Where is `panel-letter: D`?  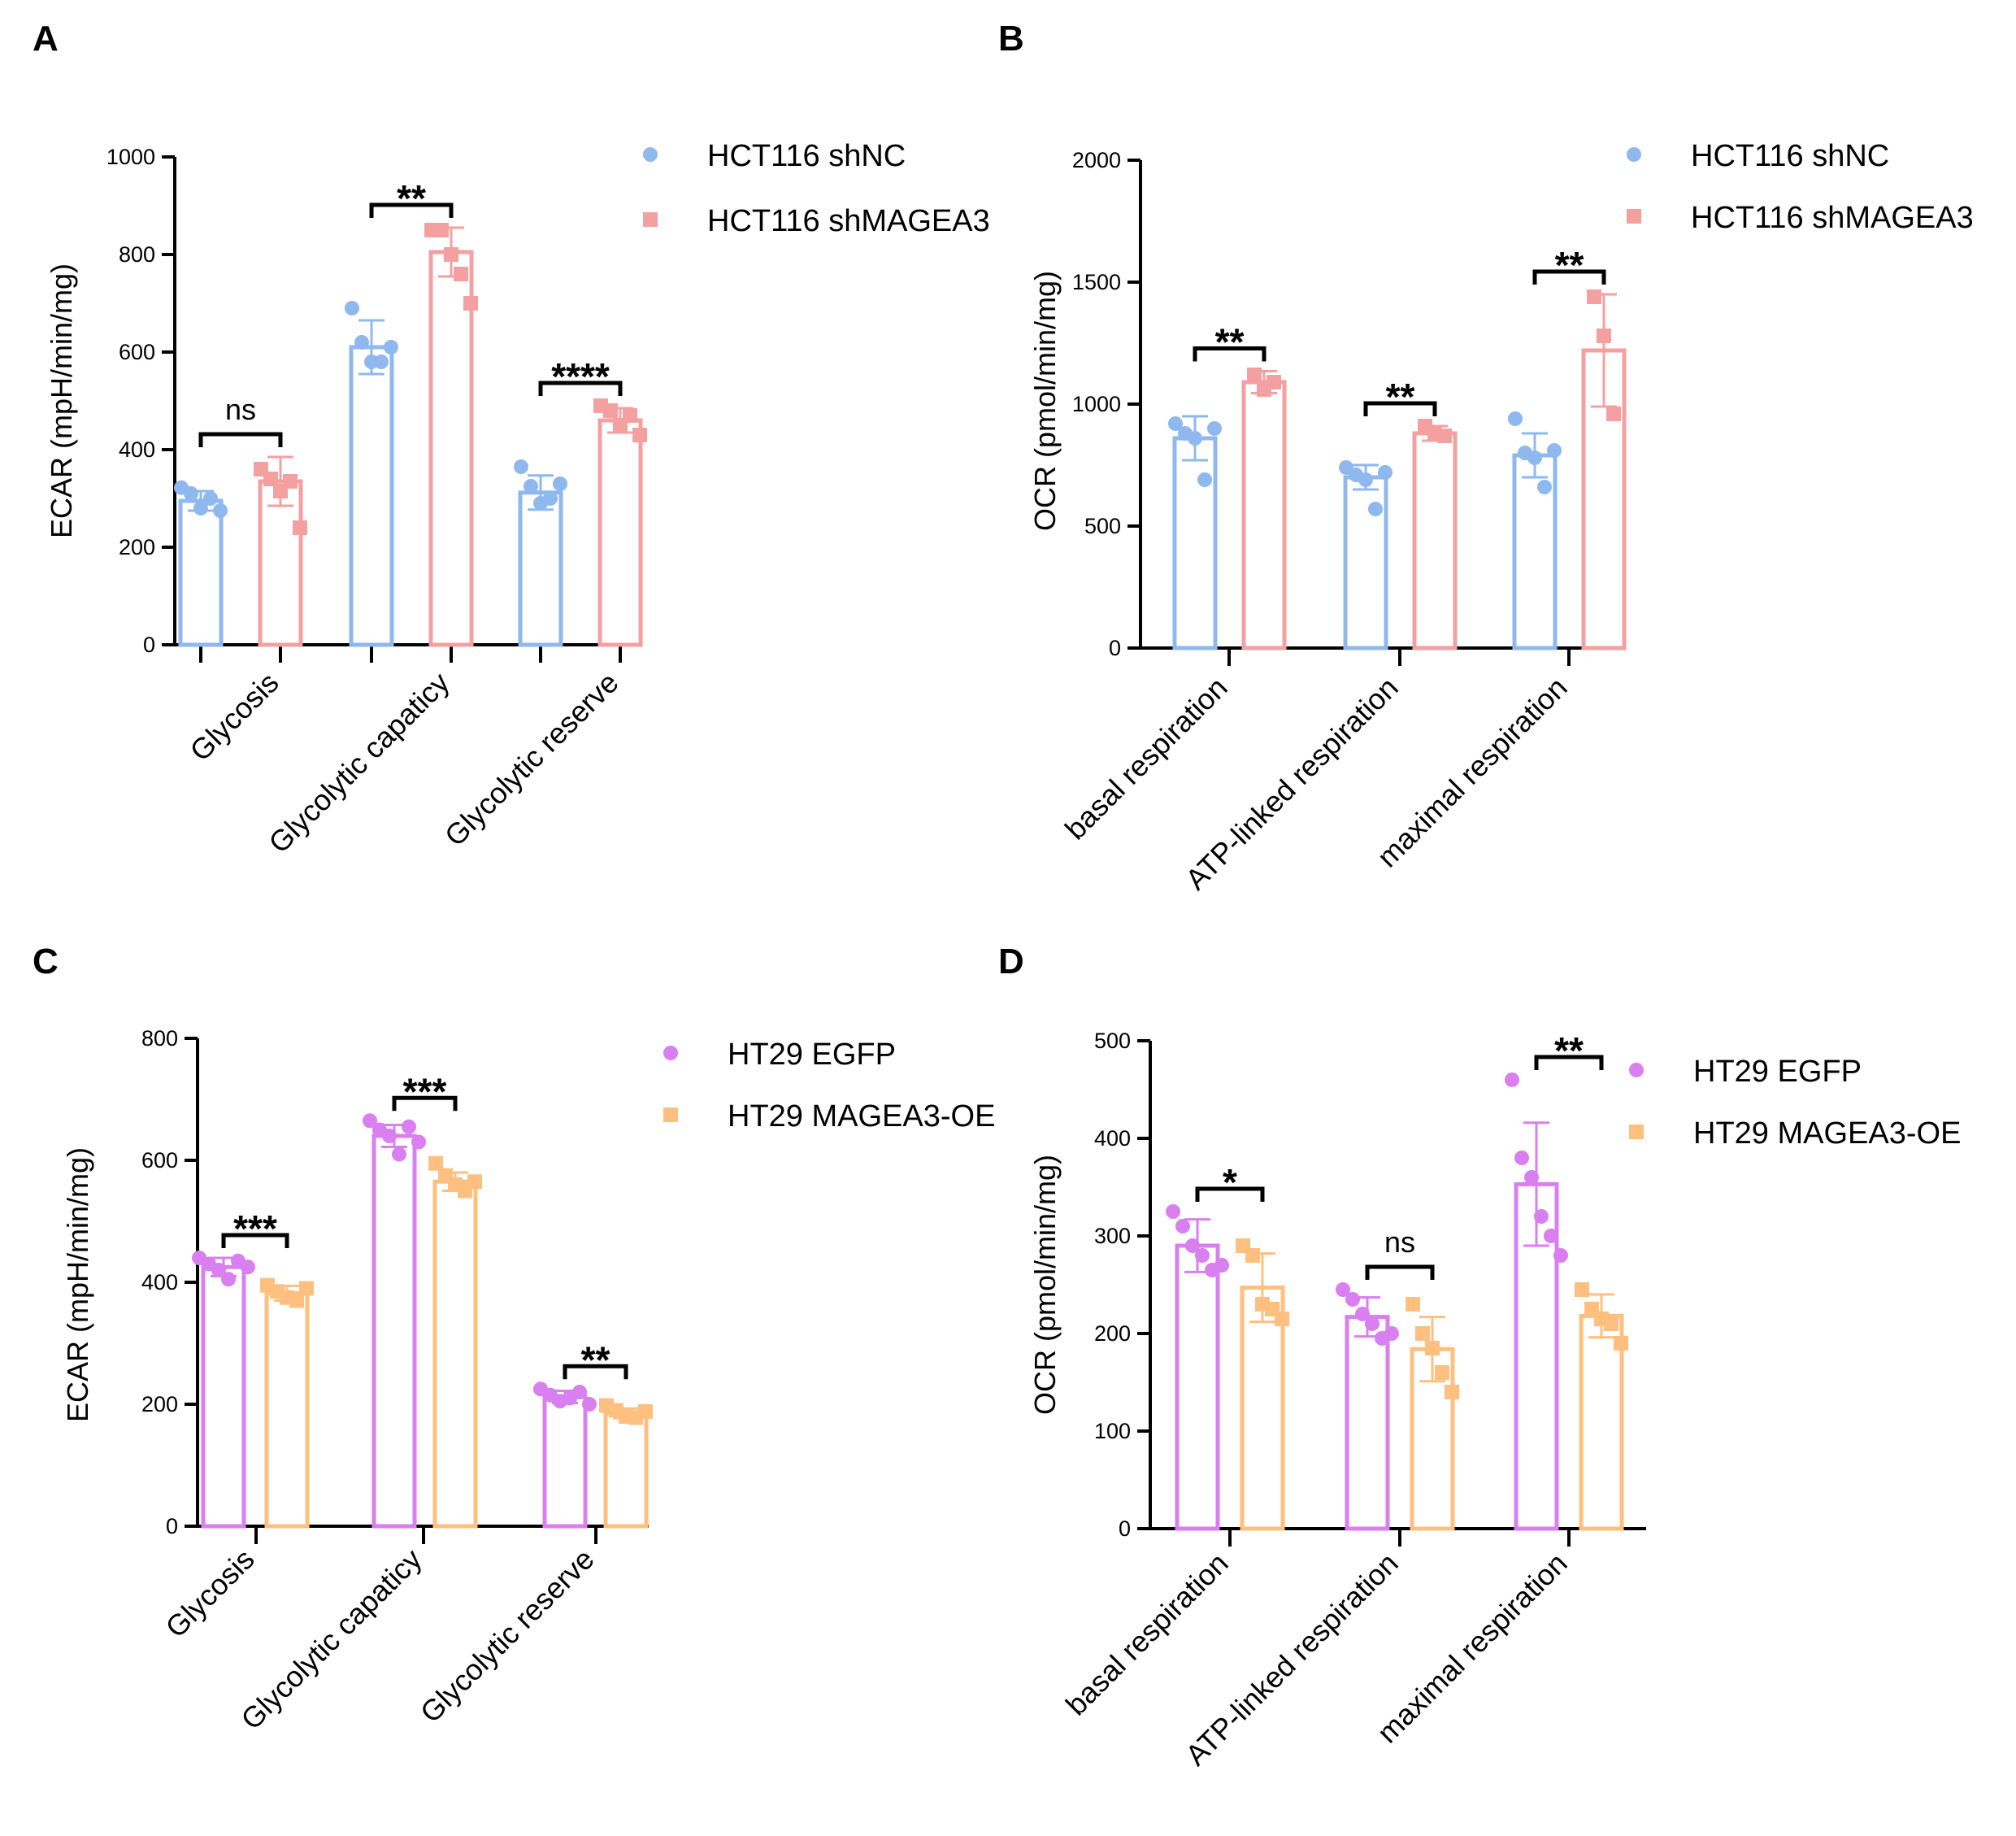 panel-letter: D is located at coordinates (1011, 961).